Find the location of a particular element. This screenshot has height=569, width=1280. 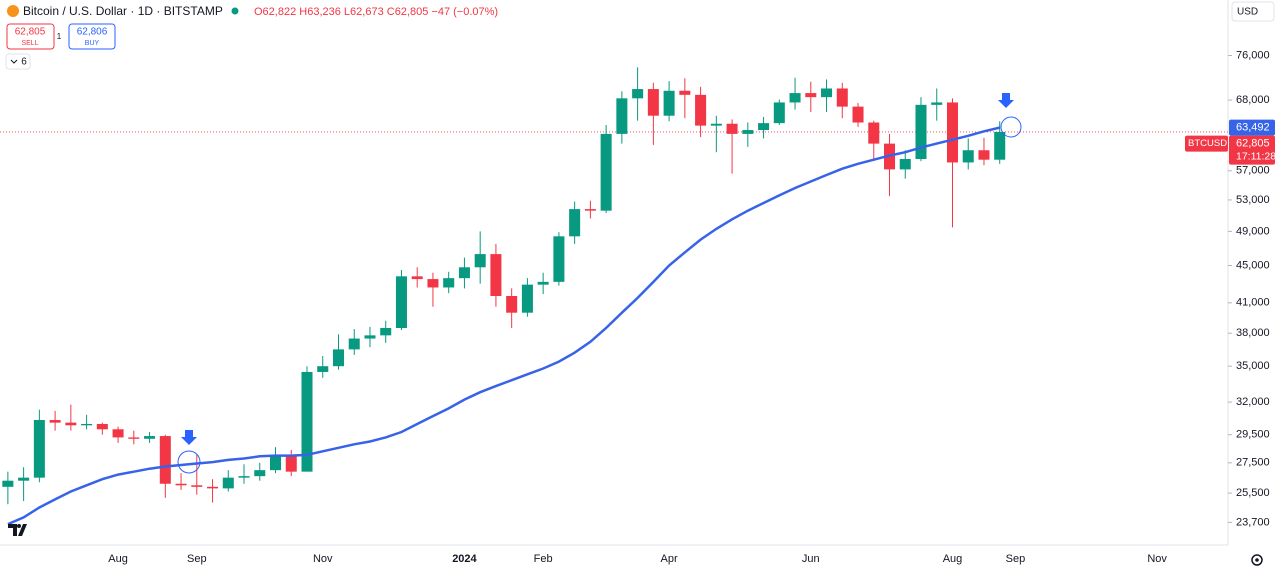

sell-button: 62,805 SELL is located at coordinates (30, 36).